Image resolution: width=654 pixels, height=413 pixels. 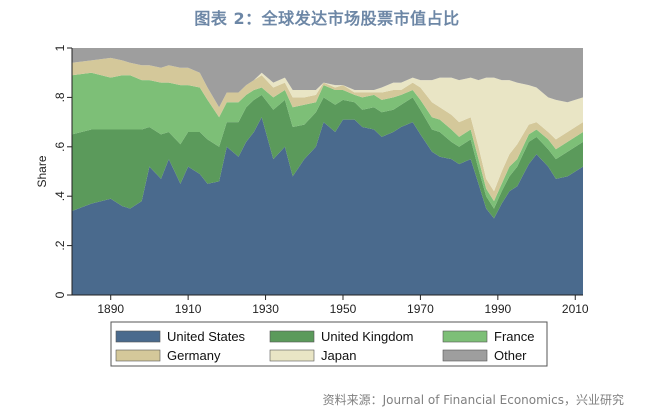 What do you see at coordinates (473, 400) in the screenshot?
I see `source-note: 资料来源：Journal of Financial Economics，兴业研究` at bounding box center [473, 400].